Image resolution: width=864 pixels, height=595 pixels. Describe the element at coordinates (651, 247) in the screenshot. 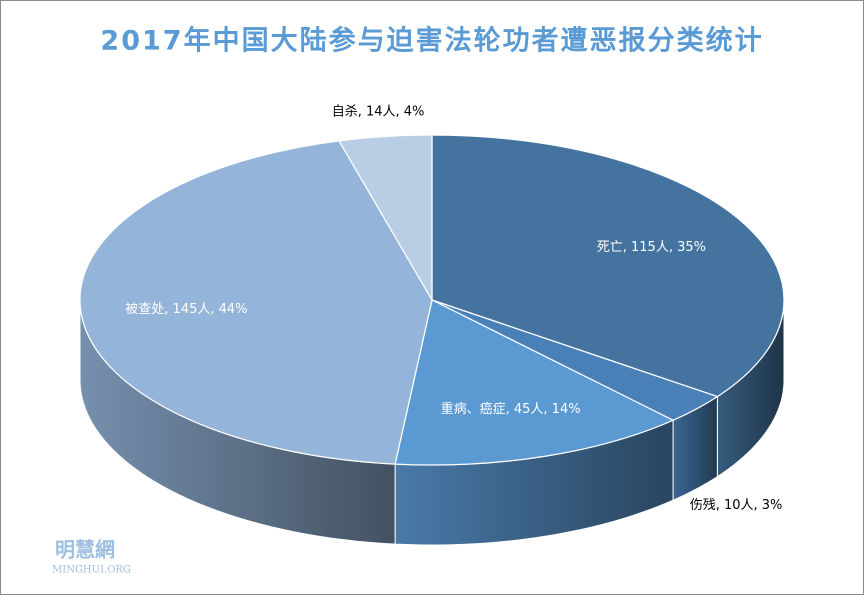

I see `data-label: 死亡, 115人, 35%` at that location.